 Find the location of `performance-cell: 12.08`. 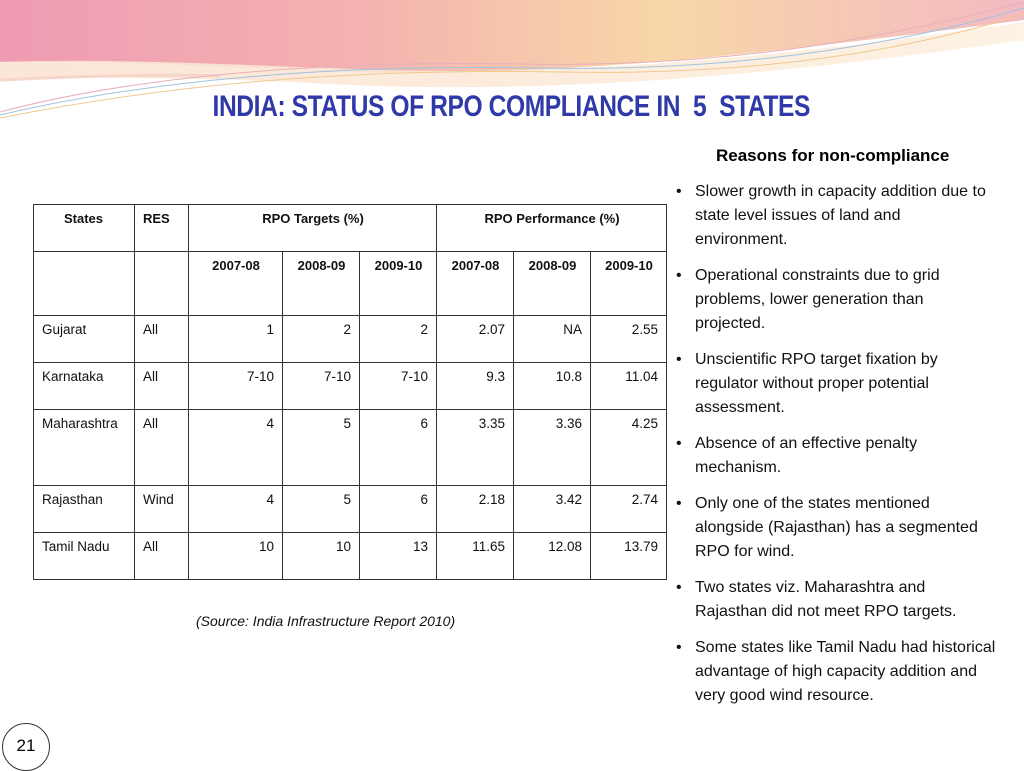

performance-cell: 12.08 is located at coordinates (552, 556).